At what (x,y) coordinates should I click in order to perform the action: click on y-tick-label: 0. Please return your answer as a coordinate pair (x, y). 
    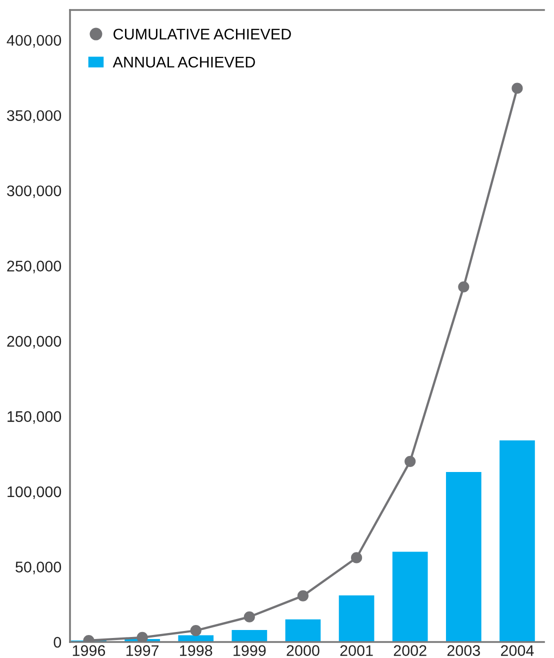
    Looking at the image, I should click on (58, 642).